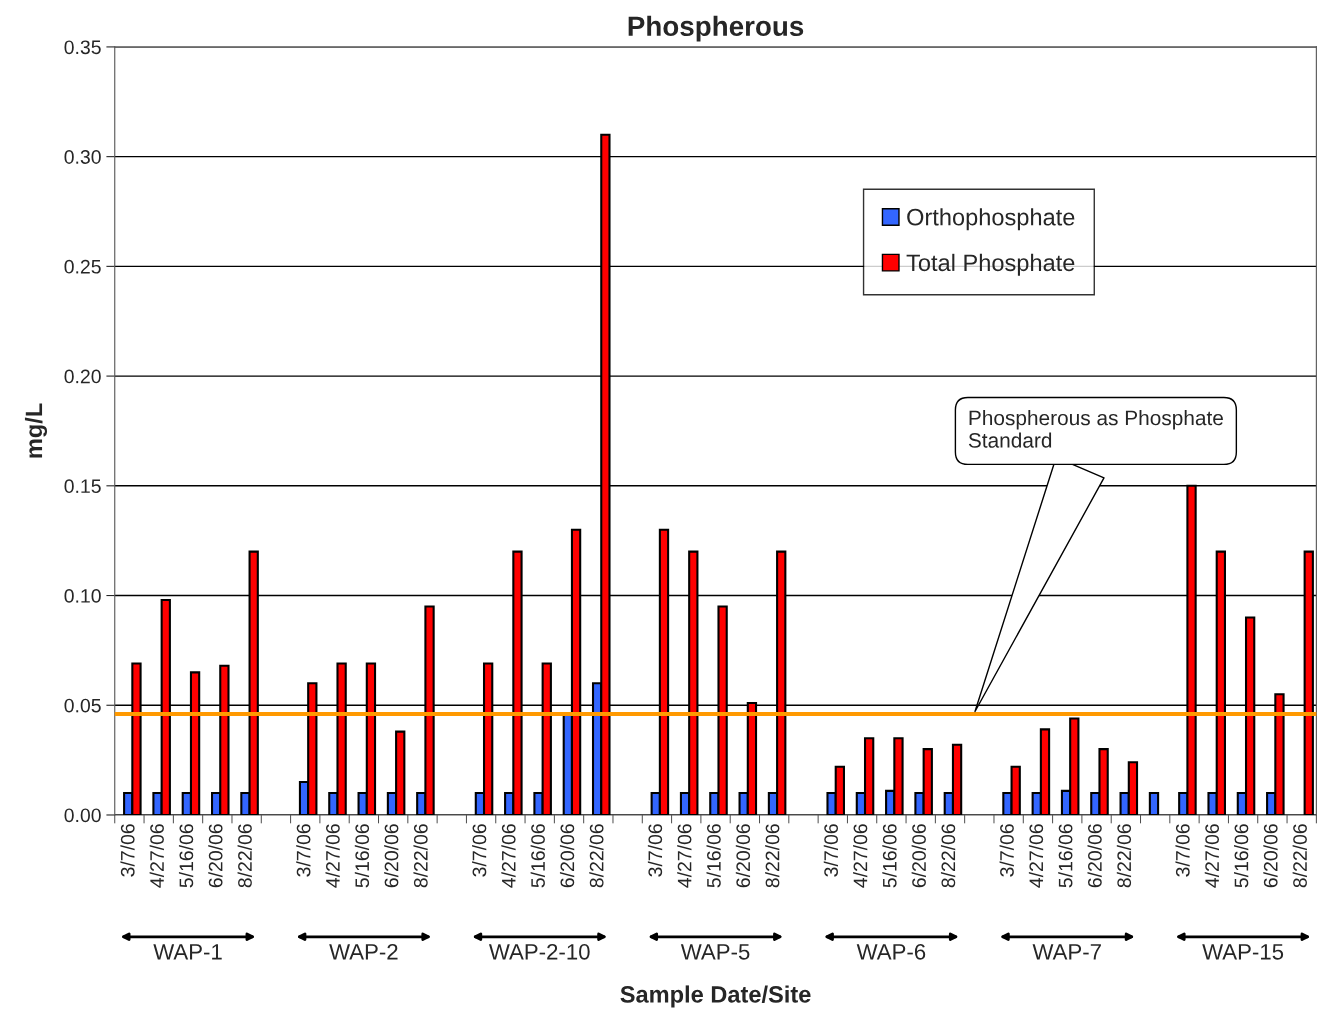 The width and height of the screenshot is (1319, 1020). What do you see at coordinates (539, 951) in the screenshot?
I see `text: WAP-2-10` at bounding box center [539, 951].